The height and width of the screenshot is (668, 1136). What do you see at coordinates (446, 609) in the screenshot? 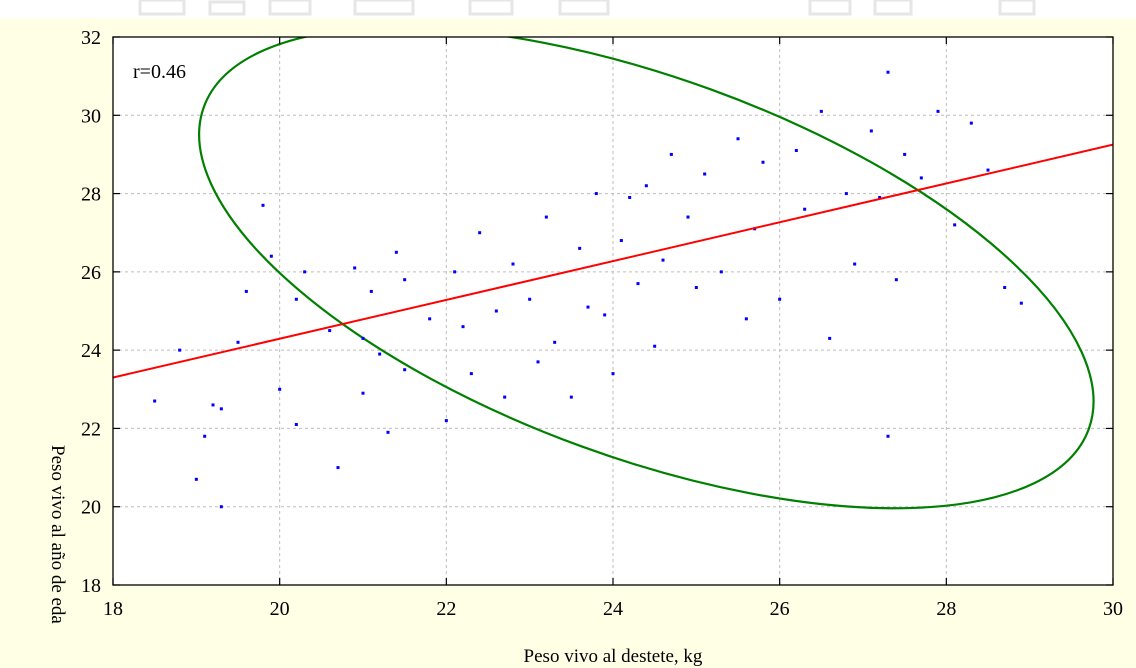
I see `x-tick-label: 22` at bounding box center [446, 609].